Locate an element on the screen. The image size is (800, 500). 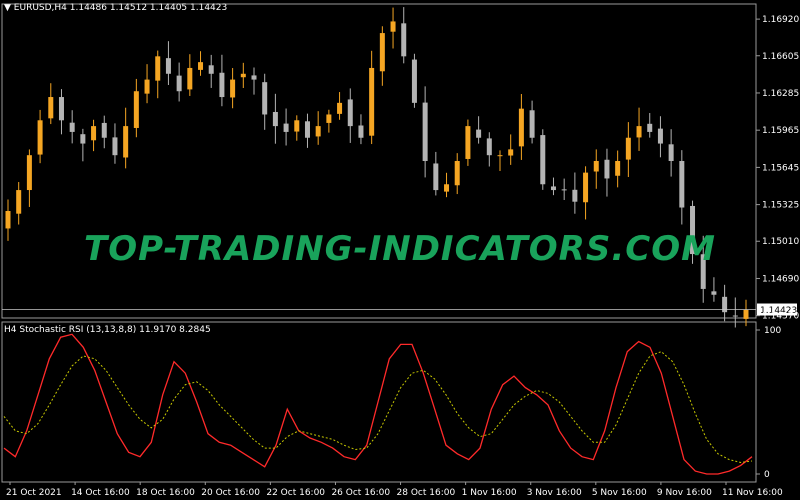
indicator-tick-label: 0 is located at coordinates (767, 475).